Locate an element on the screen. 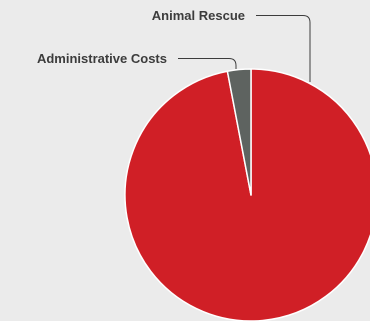 The height and width of the screenshot is (321, 370). slice-label-animal-rescue: Animal Rescue is located at coordinates (198, 15).